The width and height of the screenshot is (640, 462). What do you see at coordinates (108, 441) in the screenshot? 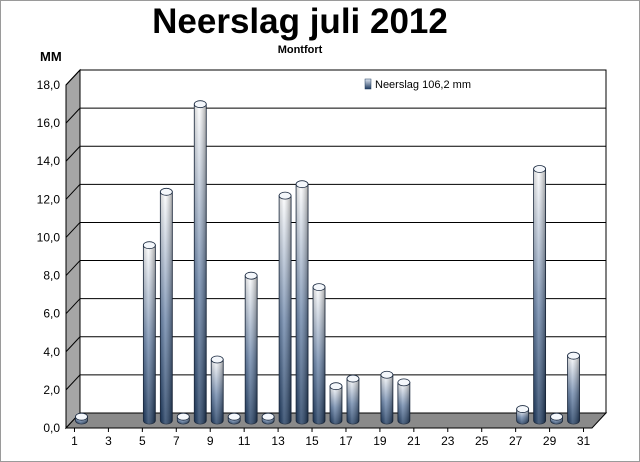
I see `x-tick-label: 3` at bounding box center [108, 441].